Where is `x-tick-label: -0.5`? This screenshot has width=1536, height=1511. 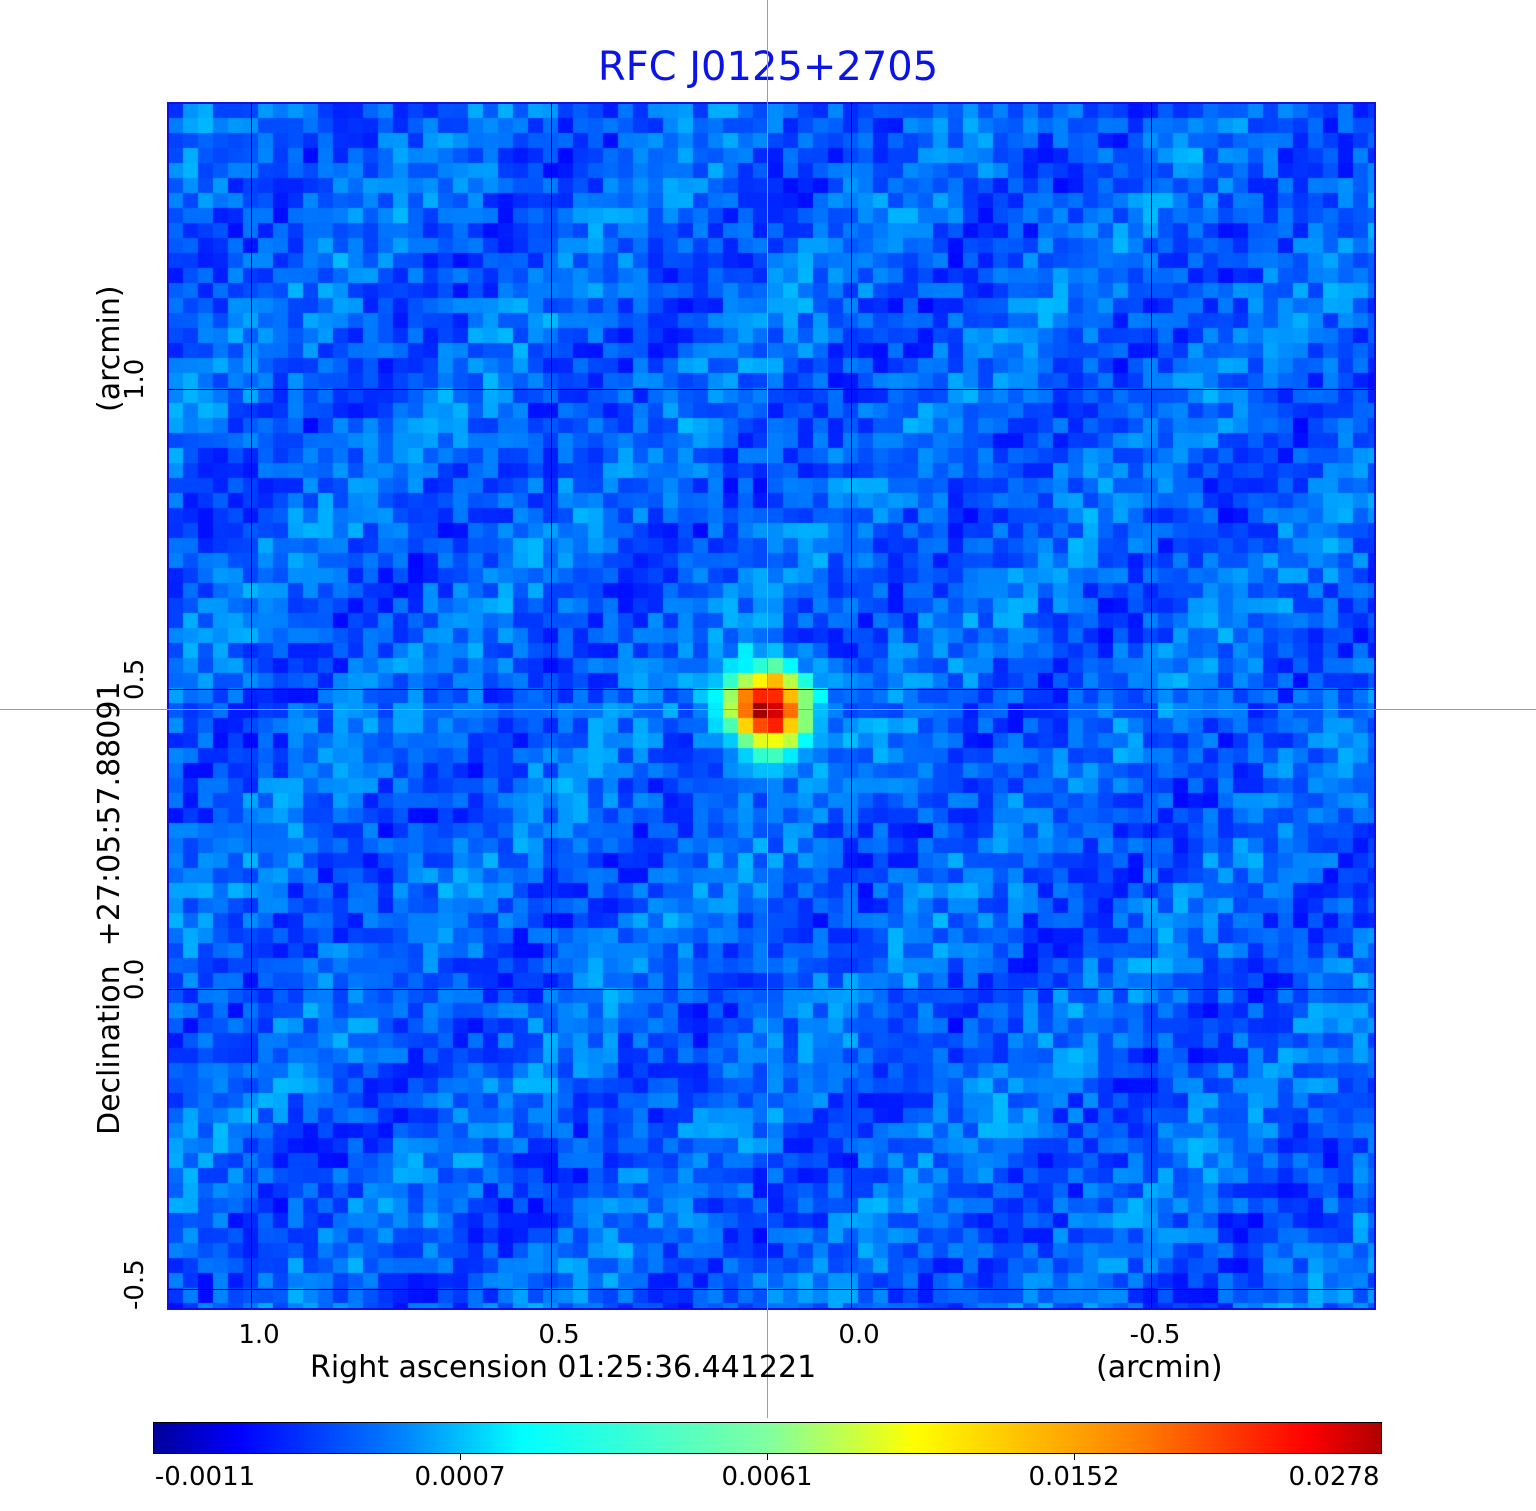
x-tick-label: -0.5 is located at coordinates (1155, 1335).